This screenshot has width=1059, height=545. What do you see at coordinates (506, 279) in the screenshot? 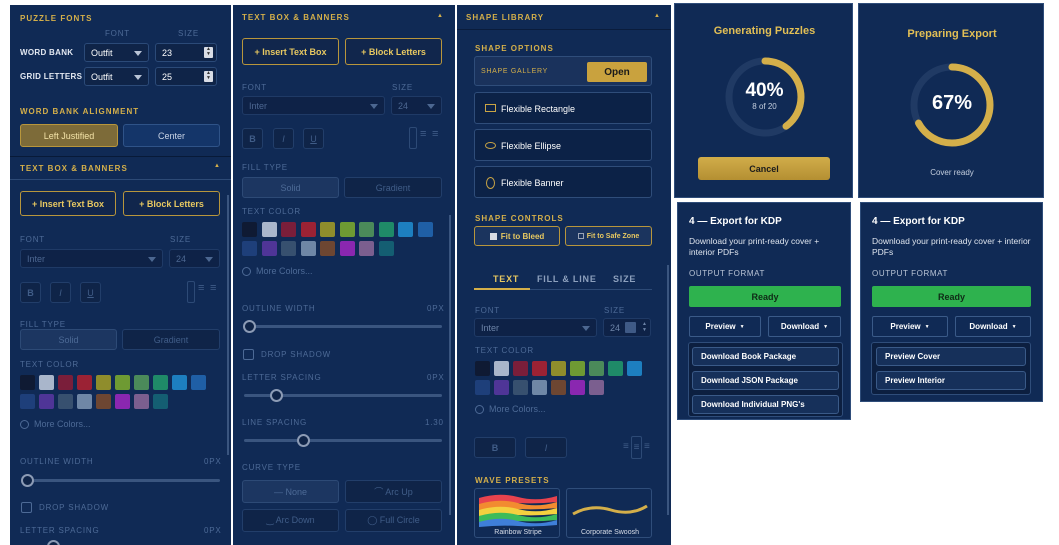
I see `tab-text: TEXT` at bounding box center [506, 279].